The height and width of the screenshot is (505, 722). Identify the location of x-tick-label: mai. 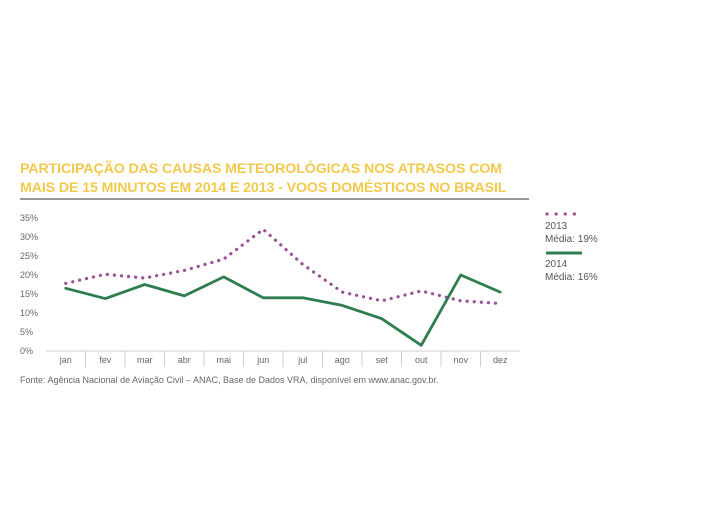
(223, 360).